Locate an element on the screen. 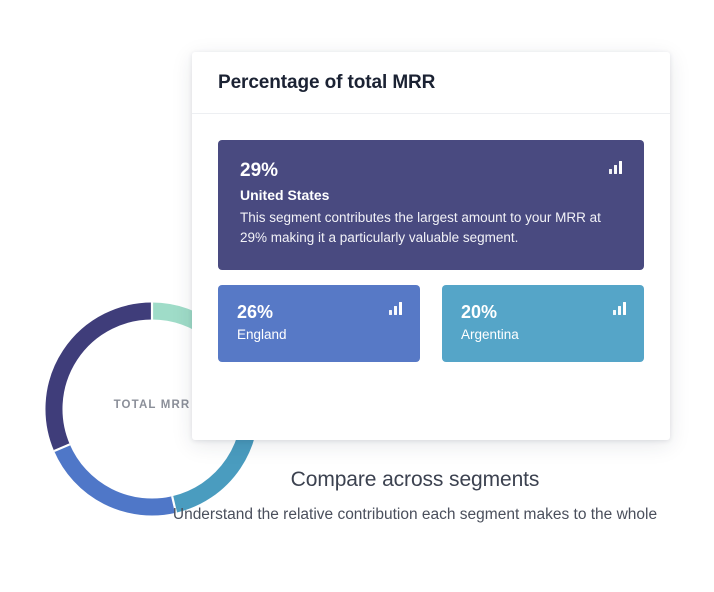 Image resolution: width=714 pixels, height=592 pixels. page-title: Percentage of total MRR is located at coordinates (327, 82).